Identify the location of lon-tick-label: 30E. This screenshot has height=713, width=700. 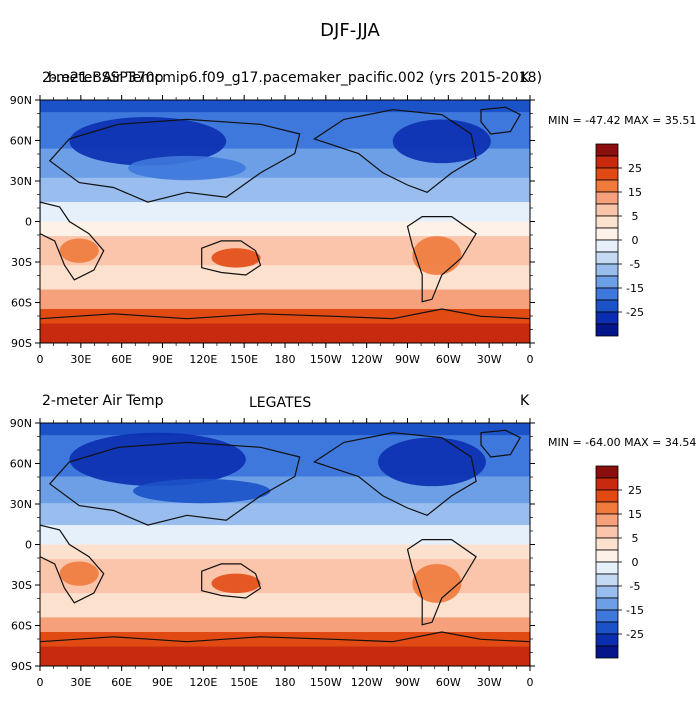
(80, 359).